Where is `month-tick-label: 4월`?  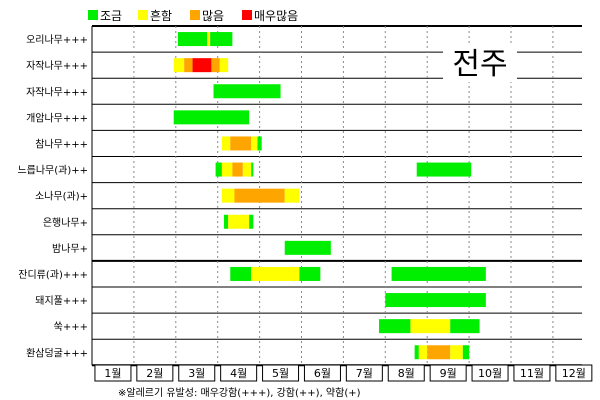 month-tick-label: 4월 is located at coordinates (238, 373).